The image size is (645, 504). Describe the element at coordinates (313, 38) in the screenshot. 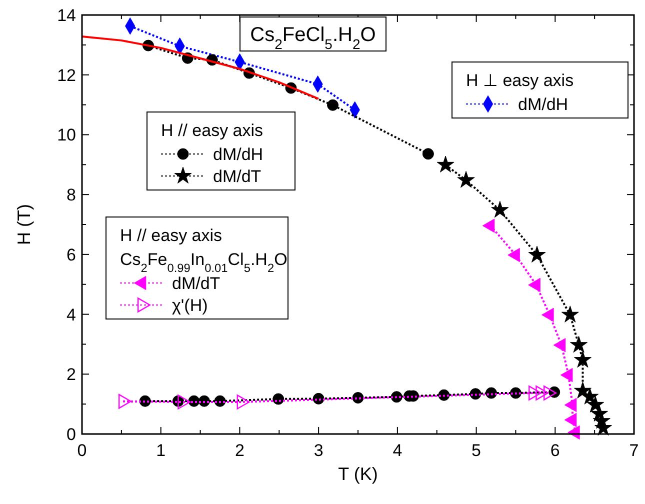

I see `text: Cs$_{2}$FeCl$_{5}$.H$_{2}$O` at that location.